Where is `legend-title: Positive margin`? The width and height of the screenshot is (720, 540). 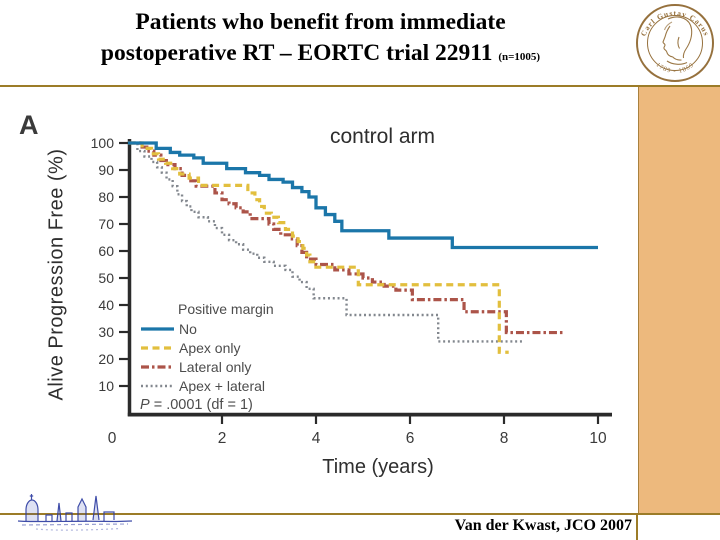 legend-title: Positive margin is located at coordinates (226, 309).